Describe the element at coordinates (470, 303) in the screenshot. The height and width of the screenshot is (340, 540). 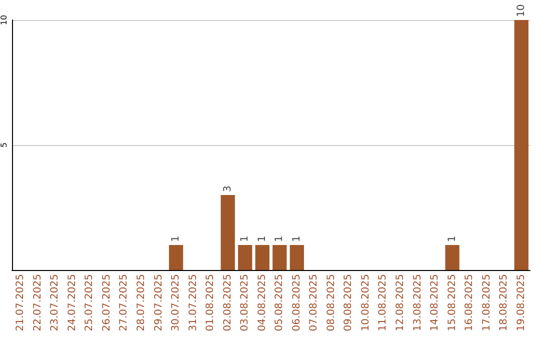
I see `x-tick-label: 16.08.2025` at that location.